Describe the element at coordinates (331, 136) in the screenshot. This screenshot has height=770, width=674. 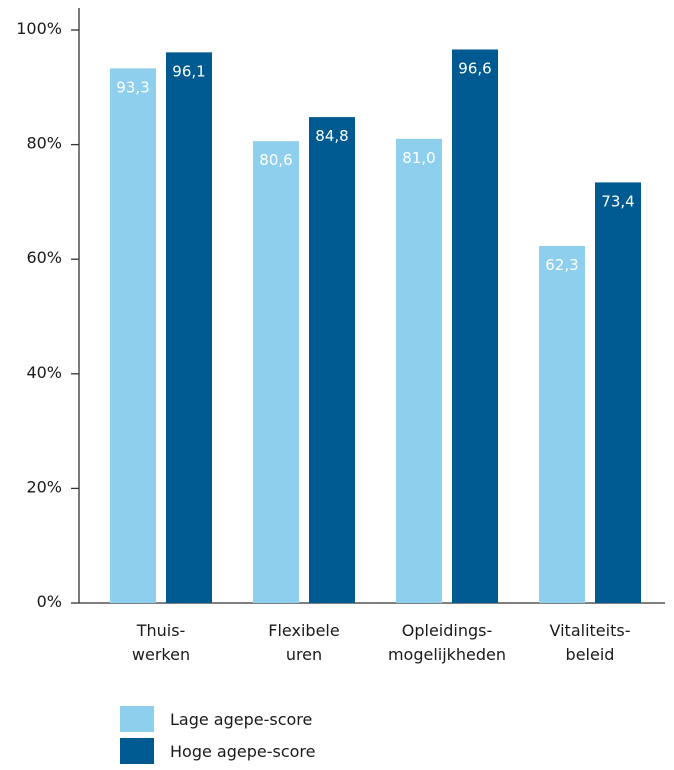
I see `bar-value-label: 84,8` at that location.